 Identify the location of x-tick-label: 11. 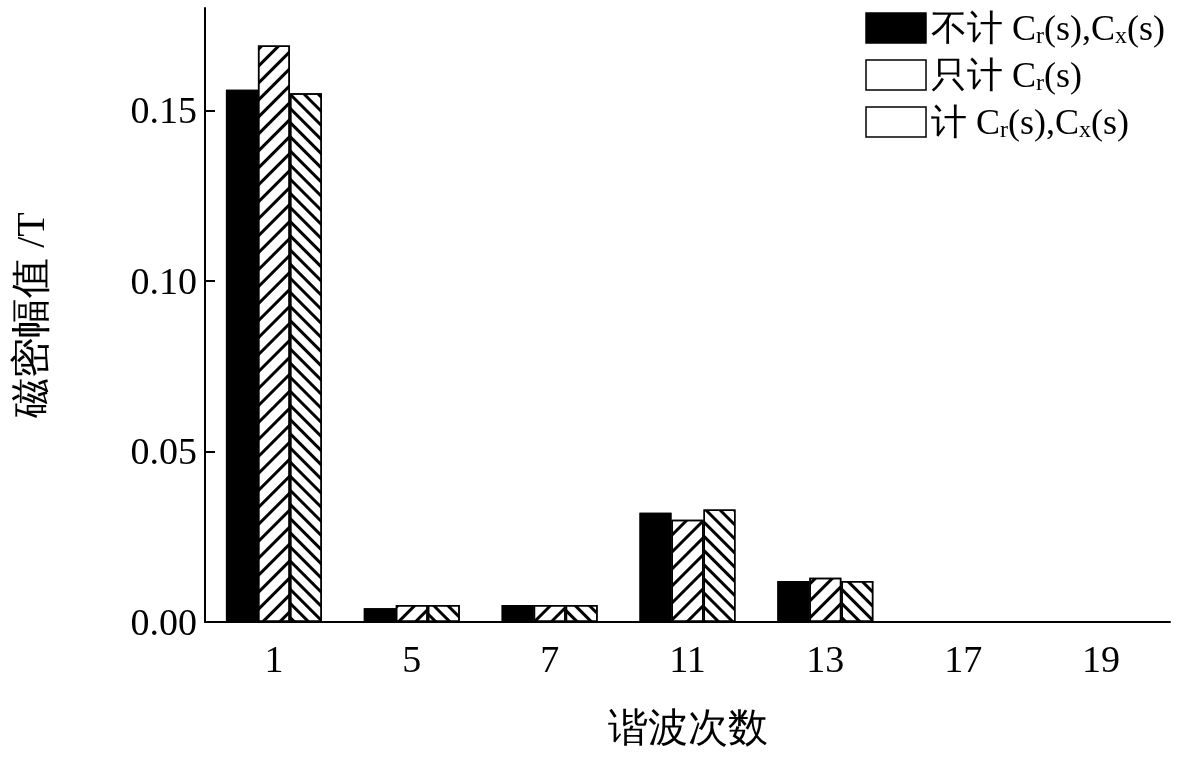
(687, 659).